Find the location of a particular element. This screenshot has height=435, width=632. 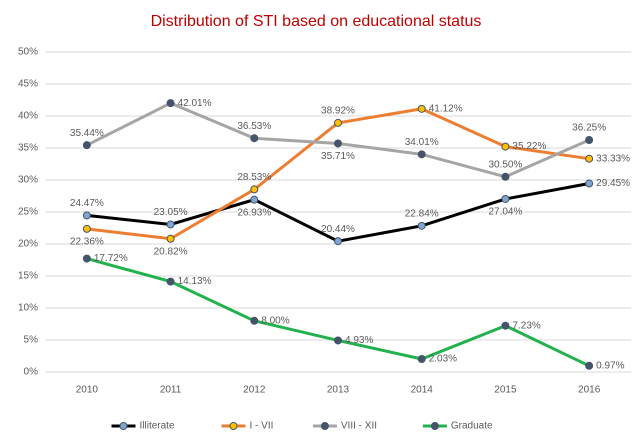

legend-label: Illiterate is located at coordinates (157, 426).